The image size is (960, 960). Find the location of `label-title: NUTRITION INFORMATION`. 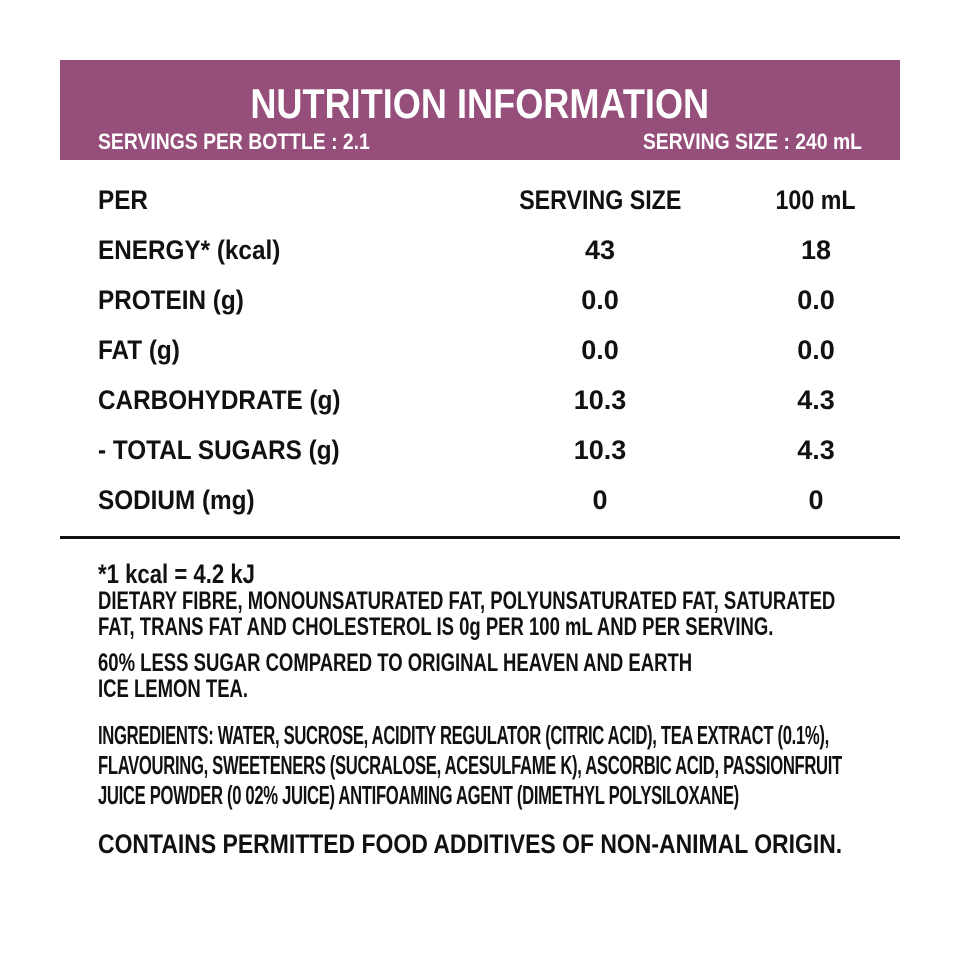

label-title: NUTRITION INFORMATION is located at coordinates (480, 103).